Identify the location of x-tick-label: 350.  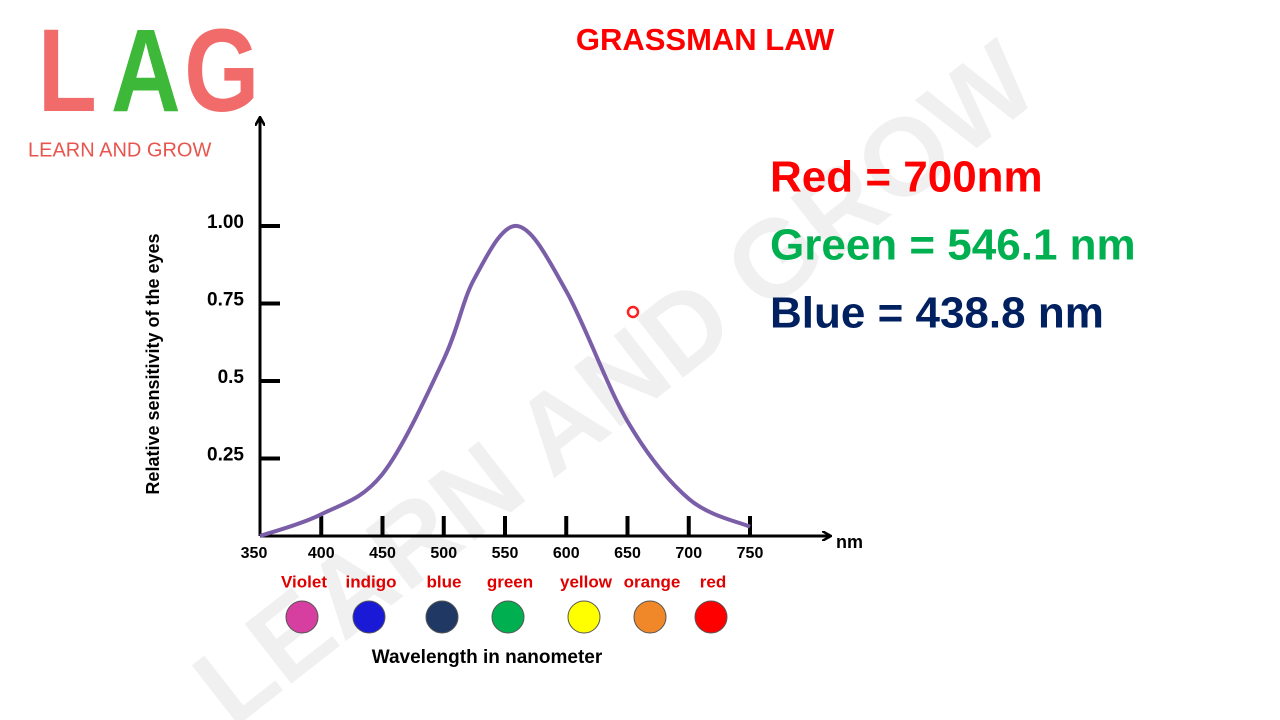
(254, 553).